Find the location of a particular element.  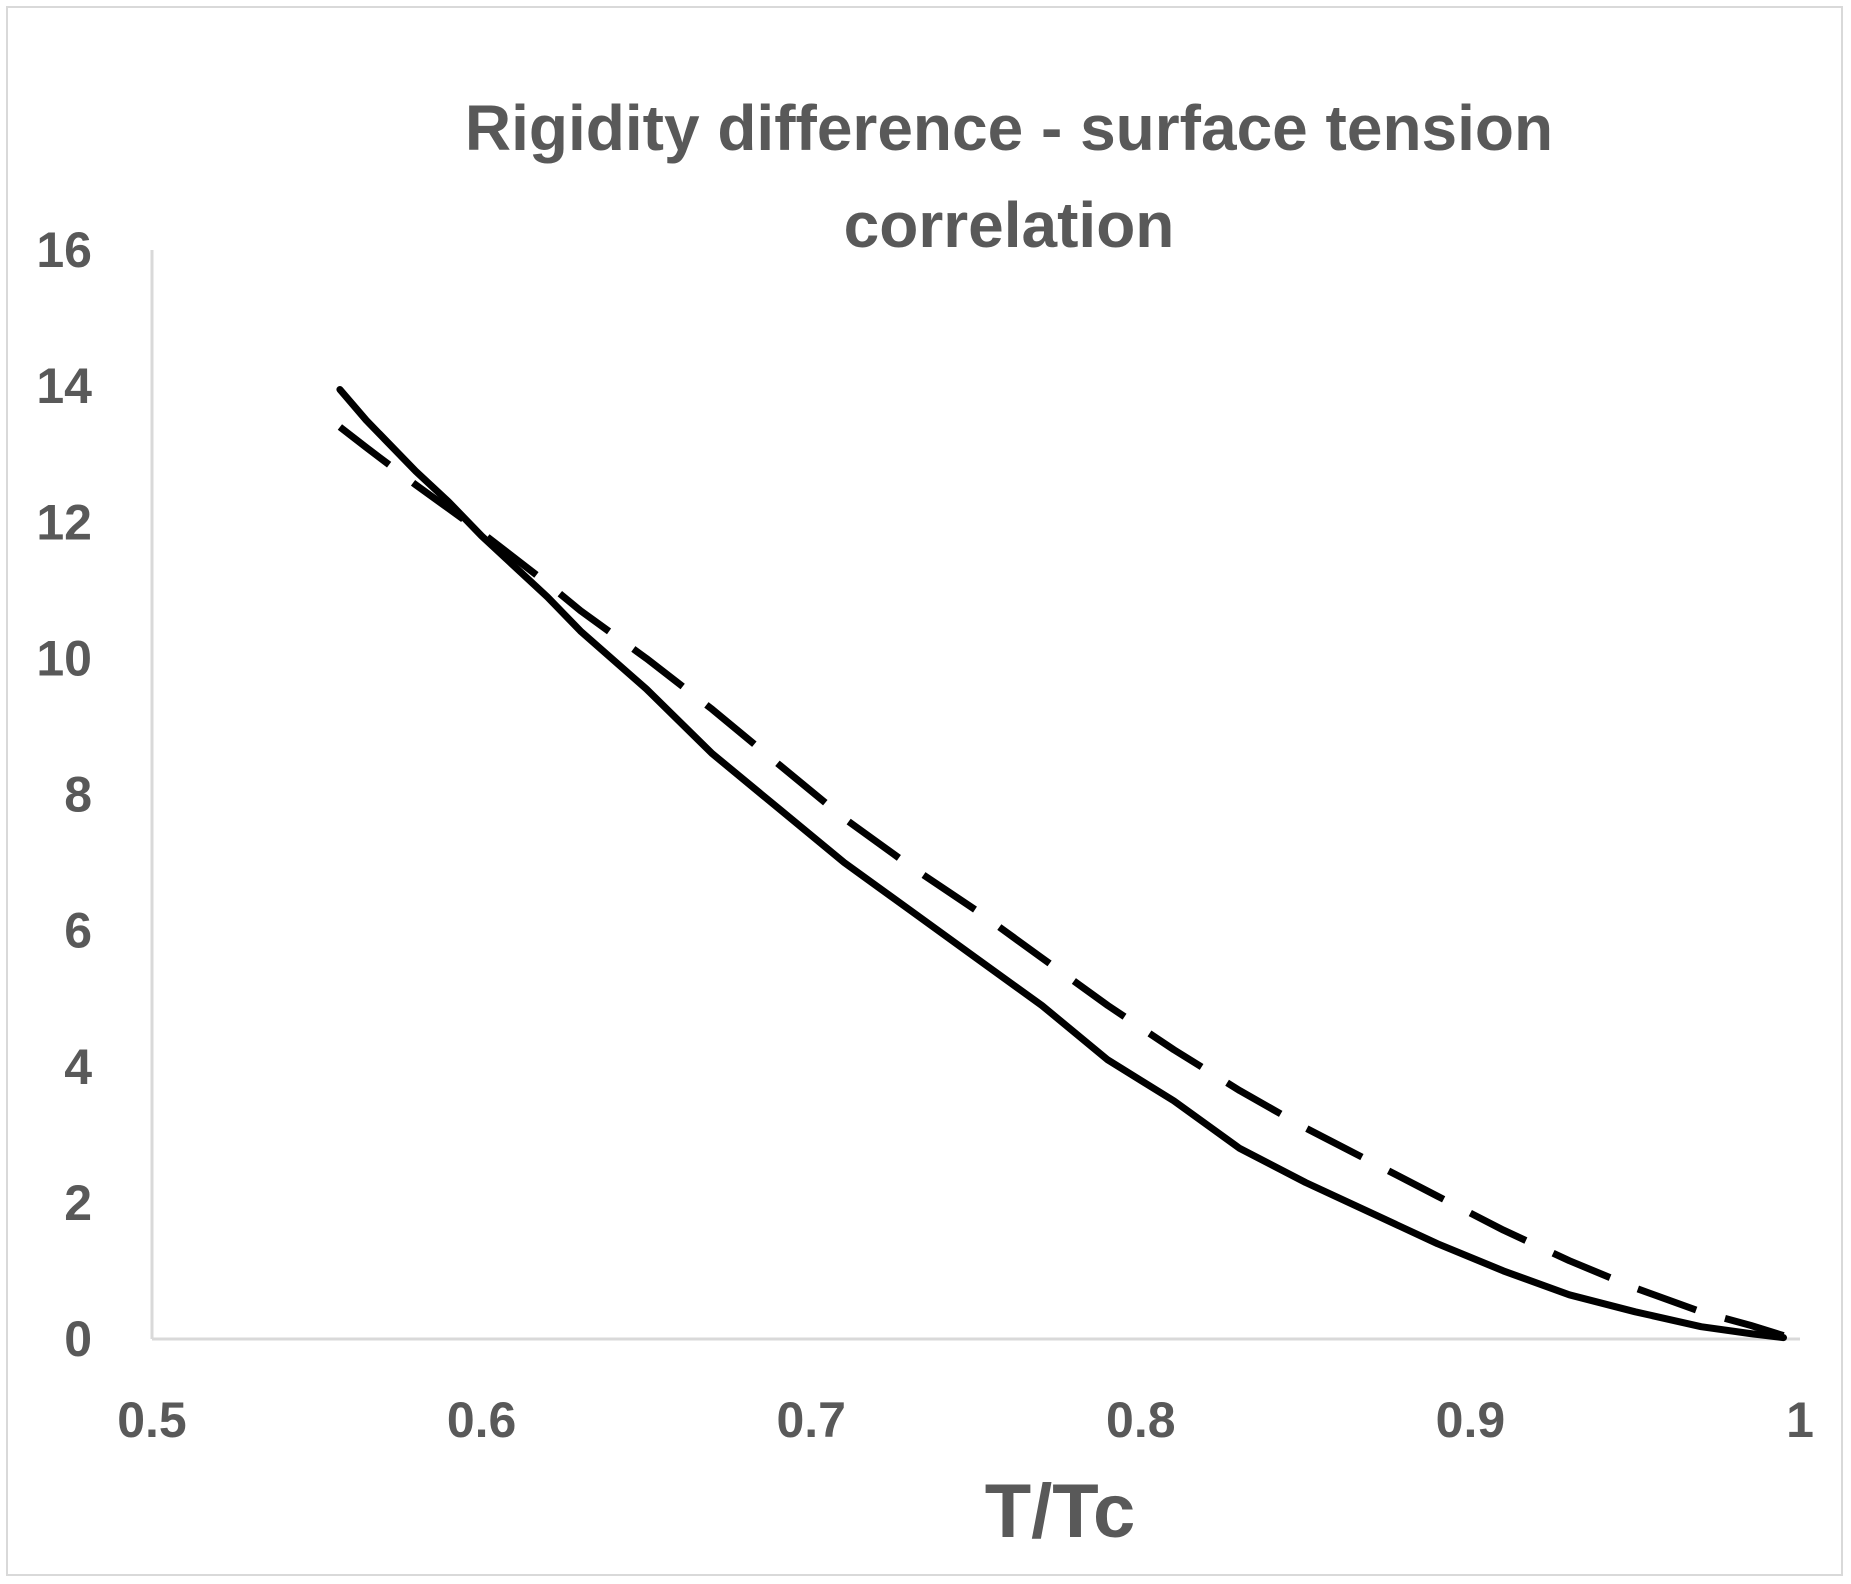

x-tick-label: 0.5 is located at coordinates (152, 1420).